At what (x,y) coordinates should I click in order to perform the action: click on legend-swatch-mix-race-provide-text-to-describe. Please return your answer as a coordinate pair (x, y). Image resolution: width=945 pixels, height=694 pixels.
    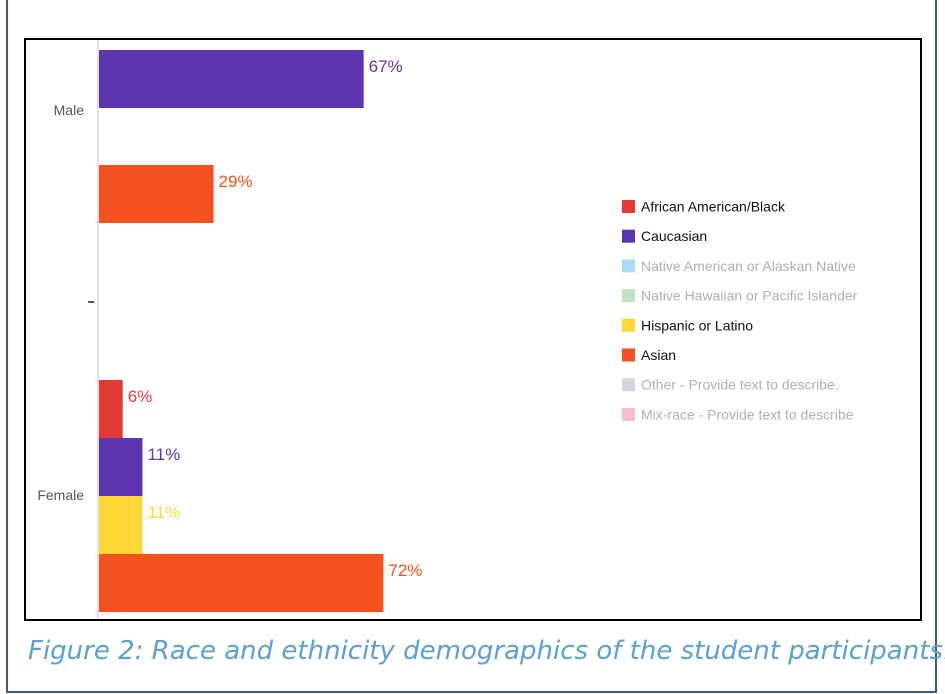
    Looking at the image, I should click on (628, 414).